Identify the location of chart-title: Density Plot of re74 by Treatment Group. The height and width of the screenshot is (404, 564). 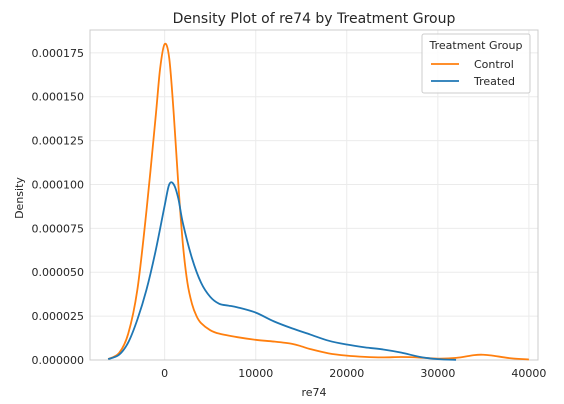
(314, 19).